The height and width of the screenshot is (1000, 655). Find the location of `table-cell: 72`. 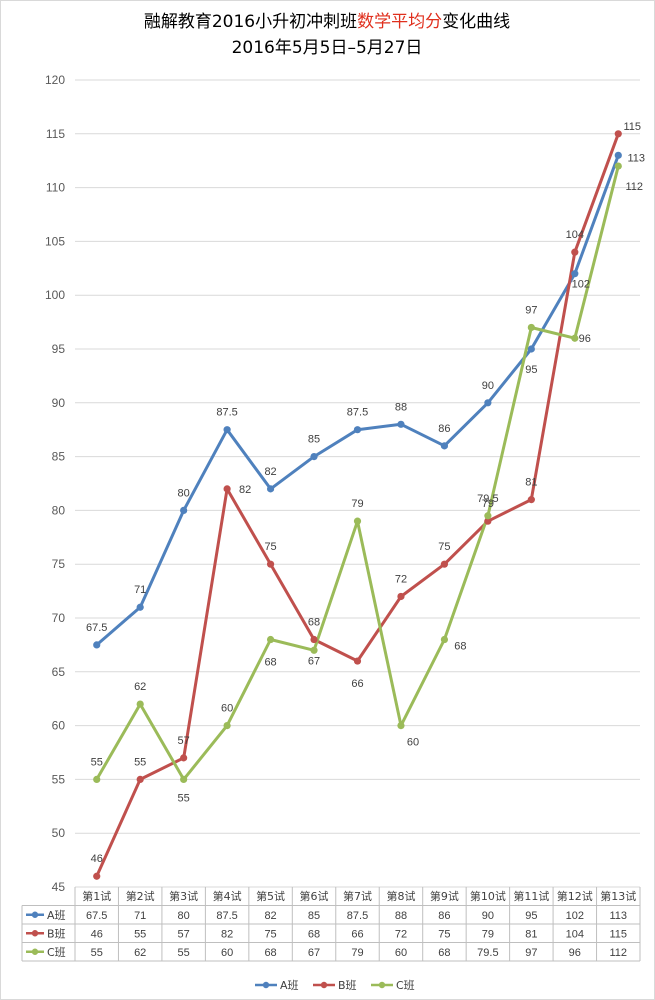

table-cell: 72 is located at coordinates (401, 934).